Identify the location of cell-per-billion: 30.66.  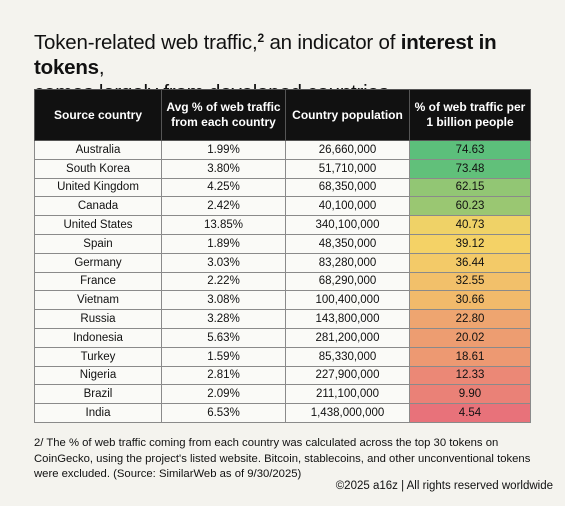
(470, 300).